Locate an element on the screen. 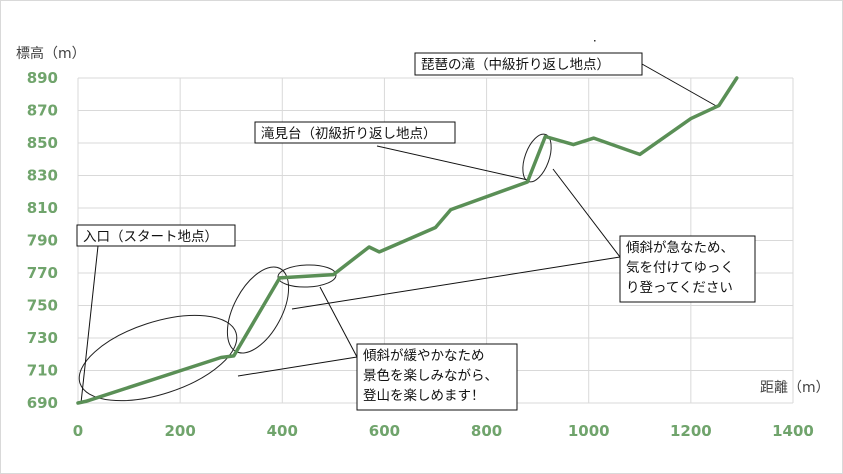 This screenshot has width=843, height=474. x-tick-label: 1000 is located at coordinates (589, 431).